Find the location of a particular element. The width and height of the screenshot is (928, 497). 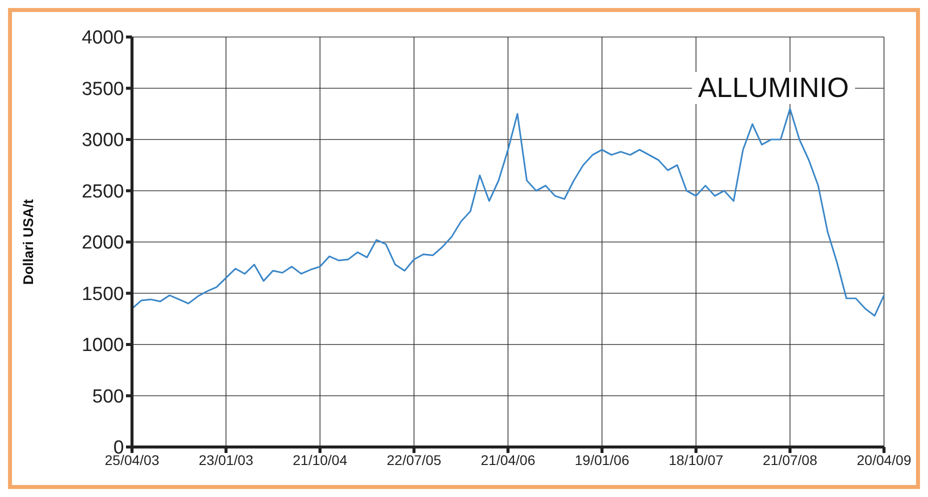

y-tick-label: 1500 is located at coordinates (103, 294).